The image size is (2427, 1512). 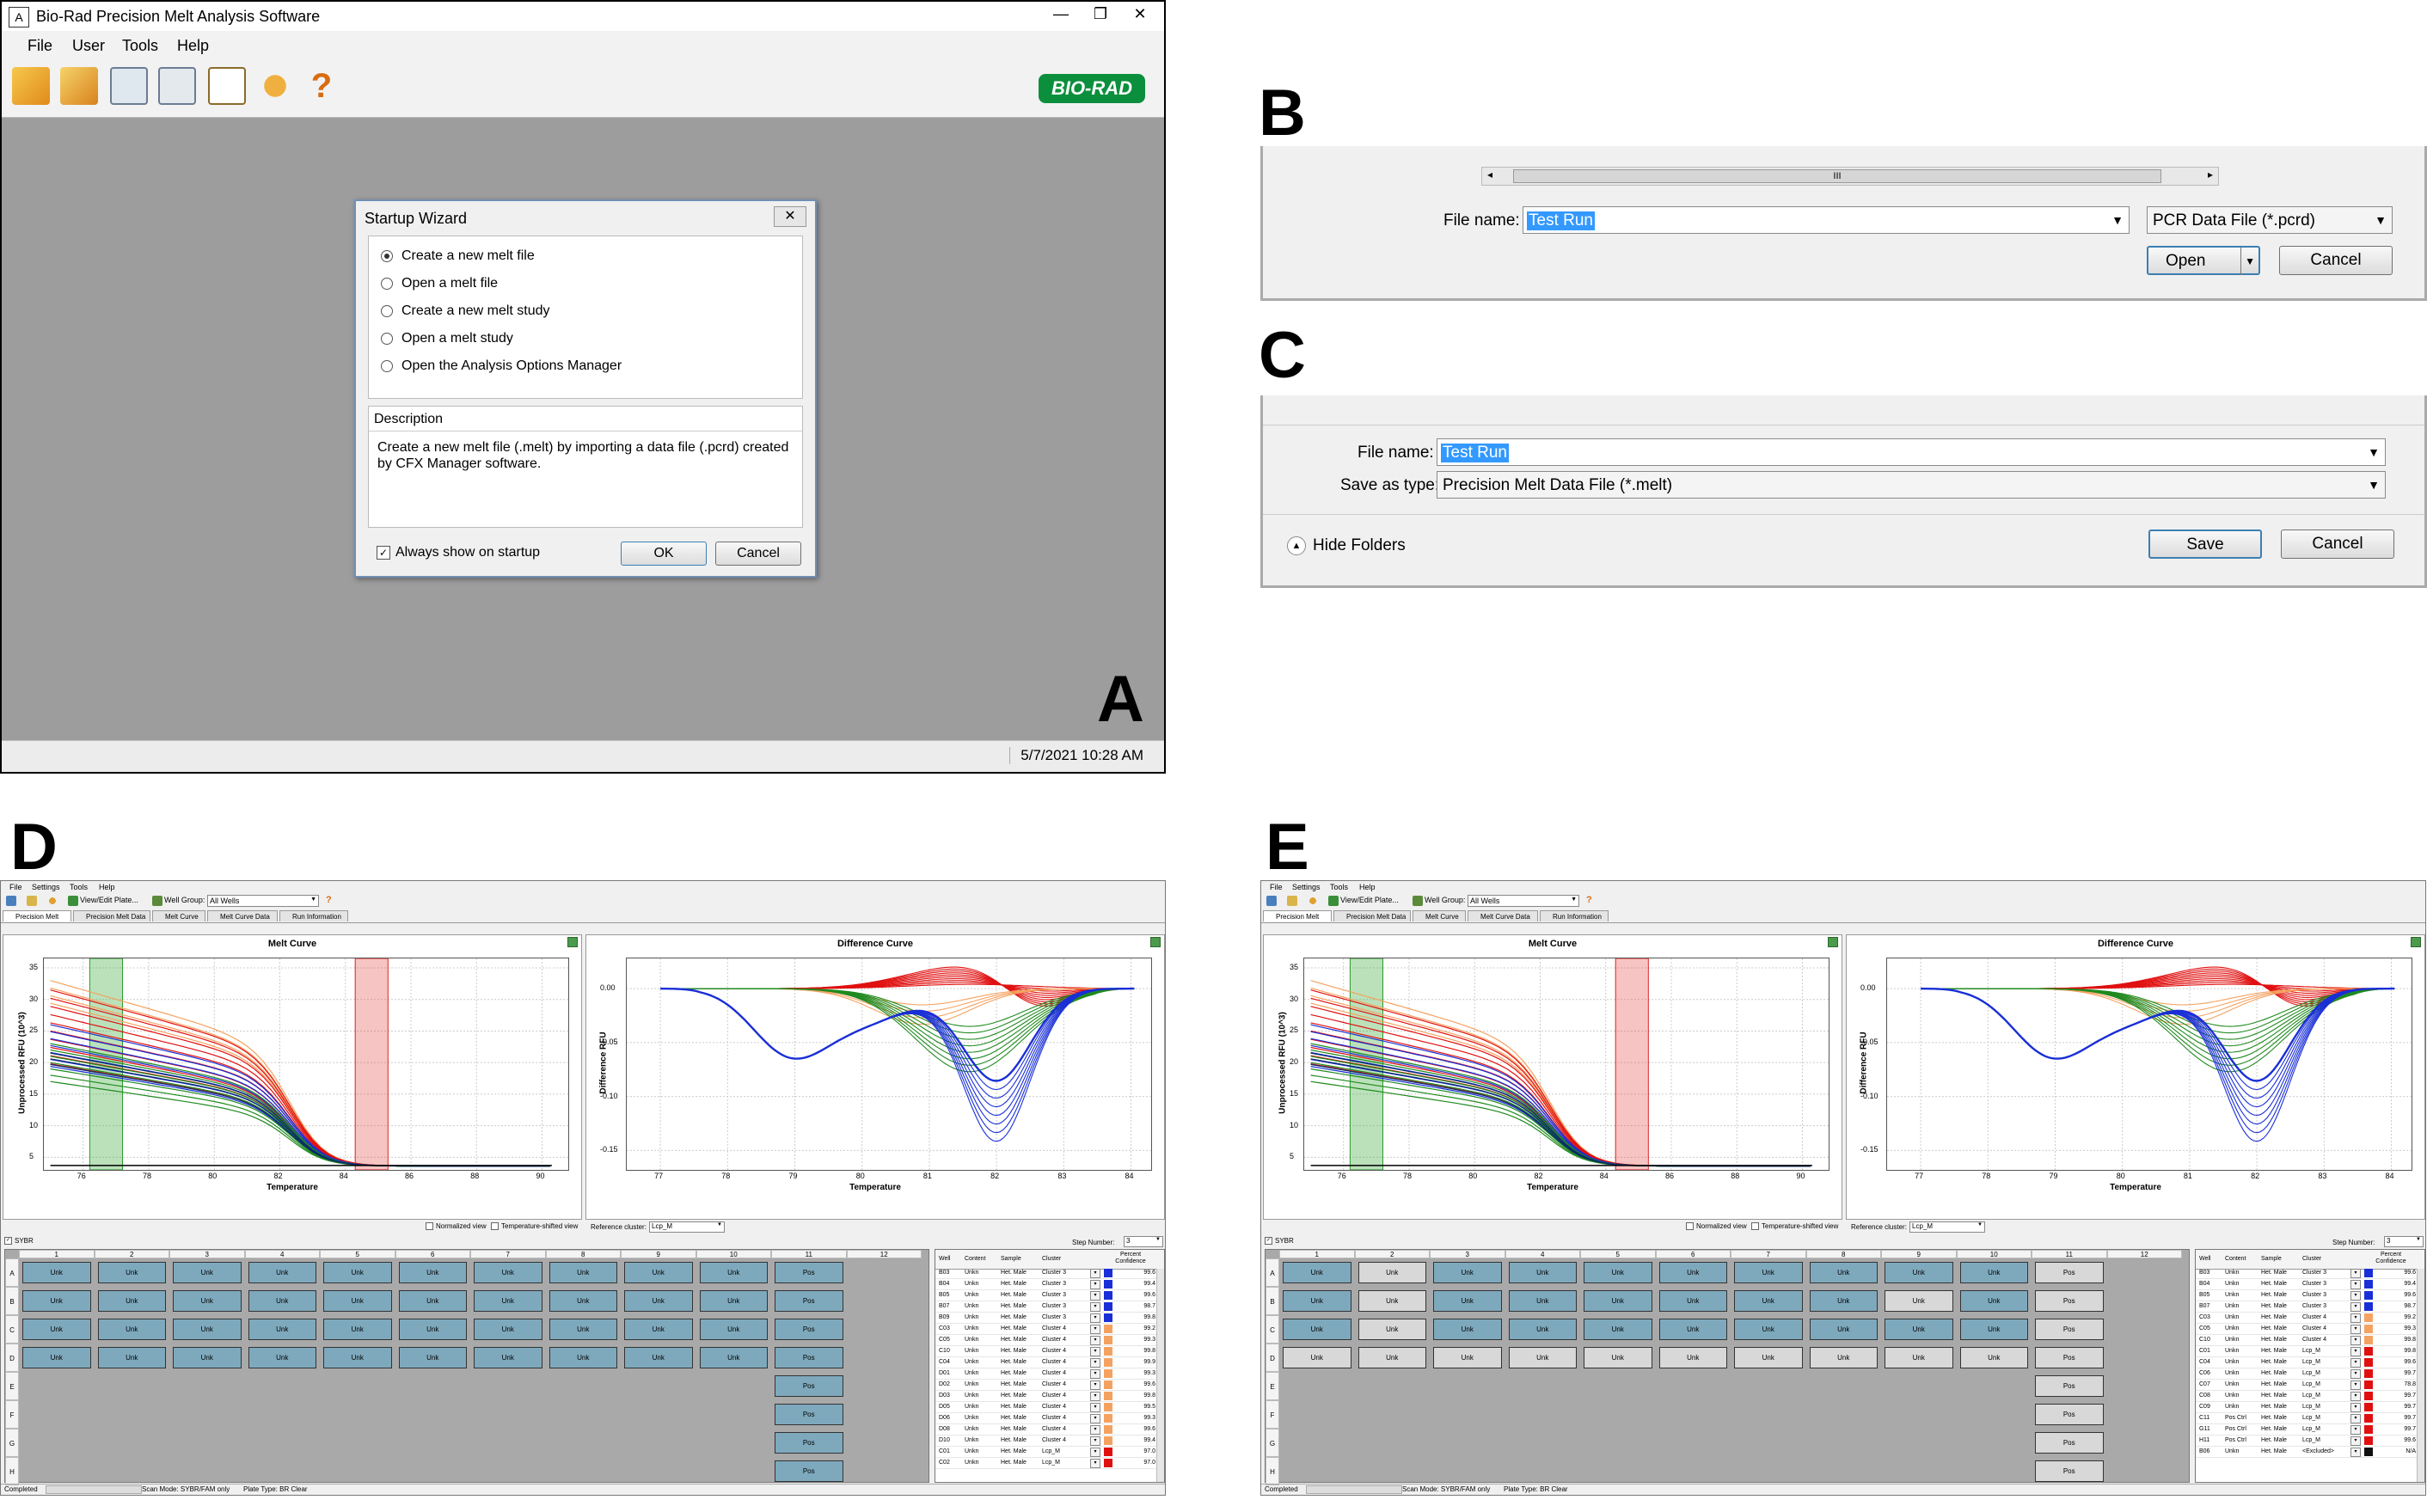 What do you see at coordinates (2310, 1430) in the screenshot?
I see `table-row: G11 Pos Ctrl Het. Male Lcp_M ▾ 99.7` at bounding box center [2310, 1430].